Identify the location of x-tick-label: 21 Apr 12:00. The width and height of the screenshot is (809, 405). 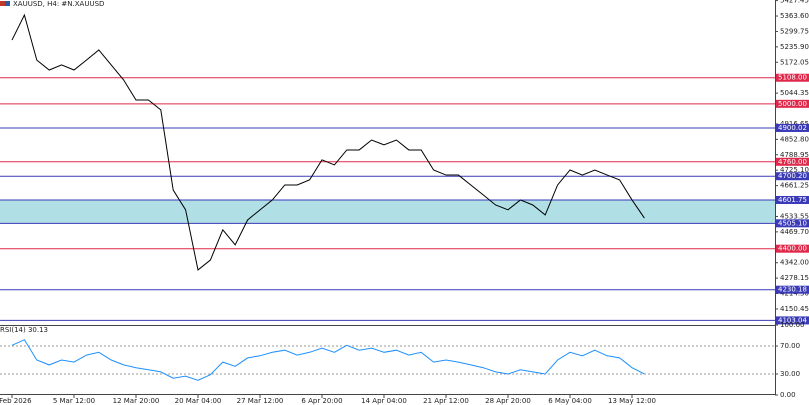
(446, 401).